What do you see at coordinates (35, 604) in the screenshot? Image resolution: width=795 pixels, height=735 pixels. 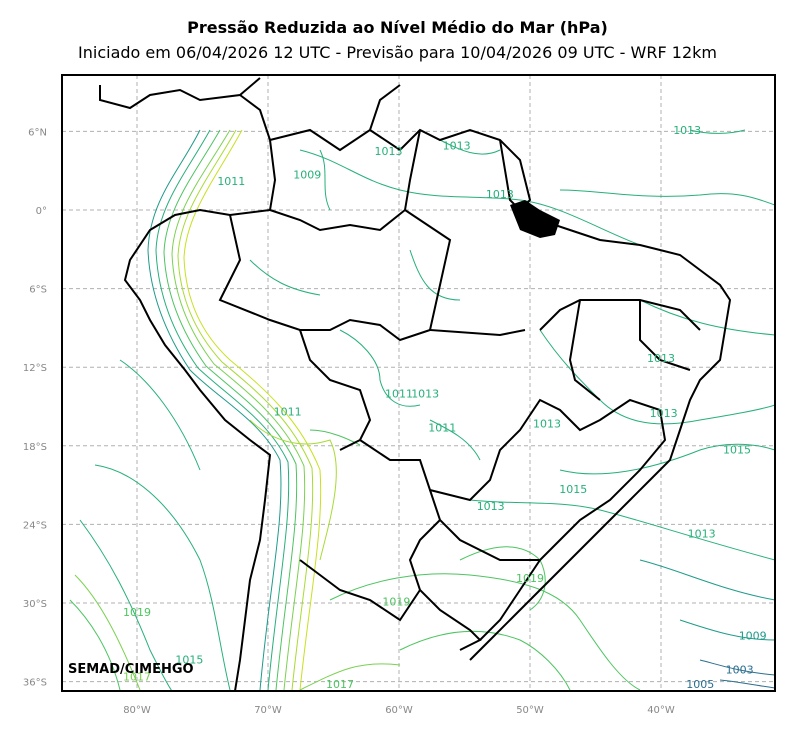 I see `lat-tick-label: 30°S` at bounding box center [35, 604].